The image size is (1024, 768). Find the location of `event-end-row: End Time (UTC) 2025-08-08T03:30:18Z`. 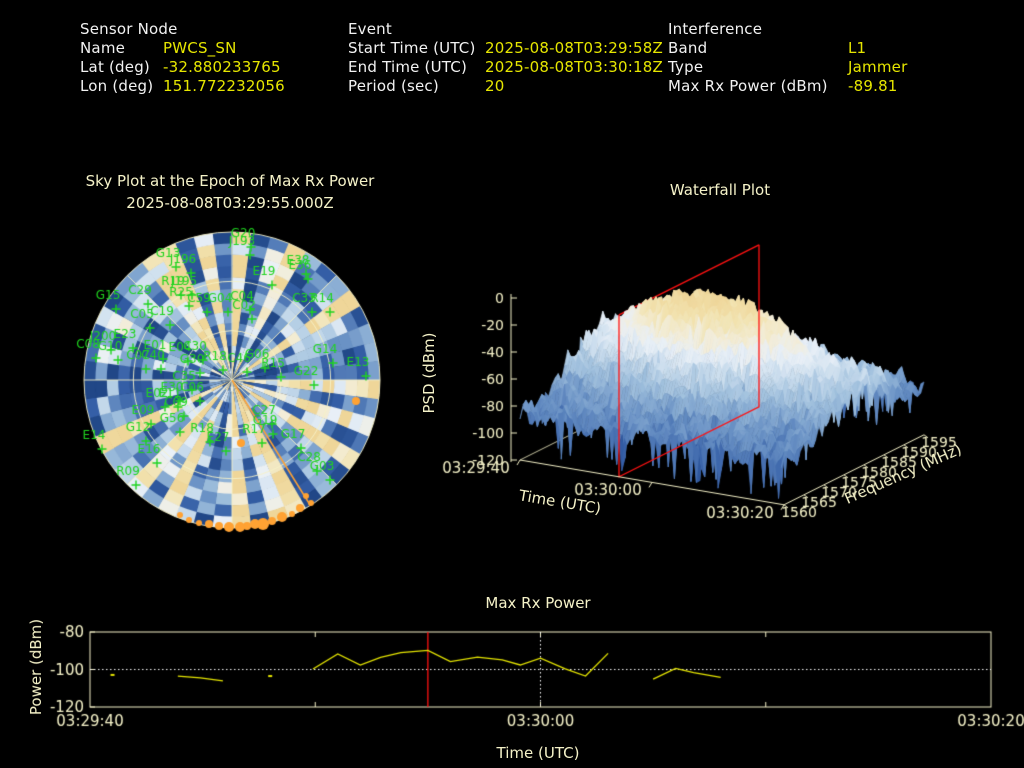

event-end-row: End Time (UTC) 2025-08-08T03:30:18Z is located at coordinates (505, 67).